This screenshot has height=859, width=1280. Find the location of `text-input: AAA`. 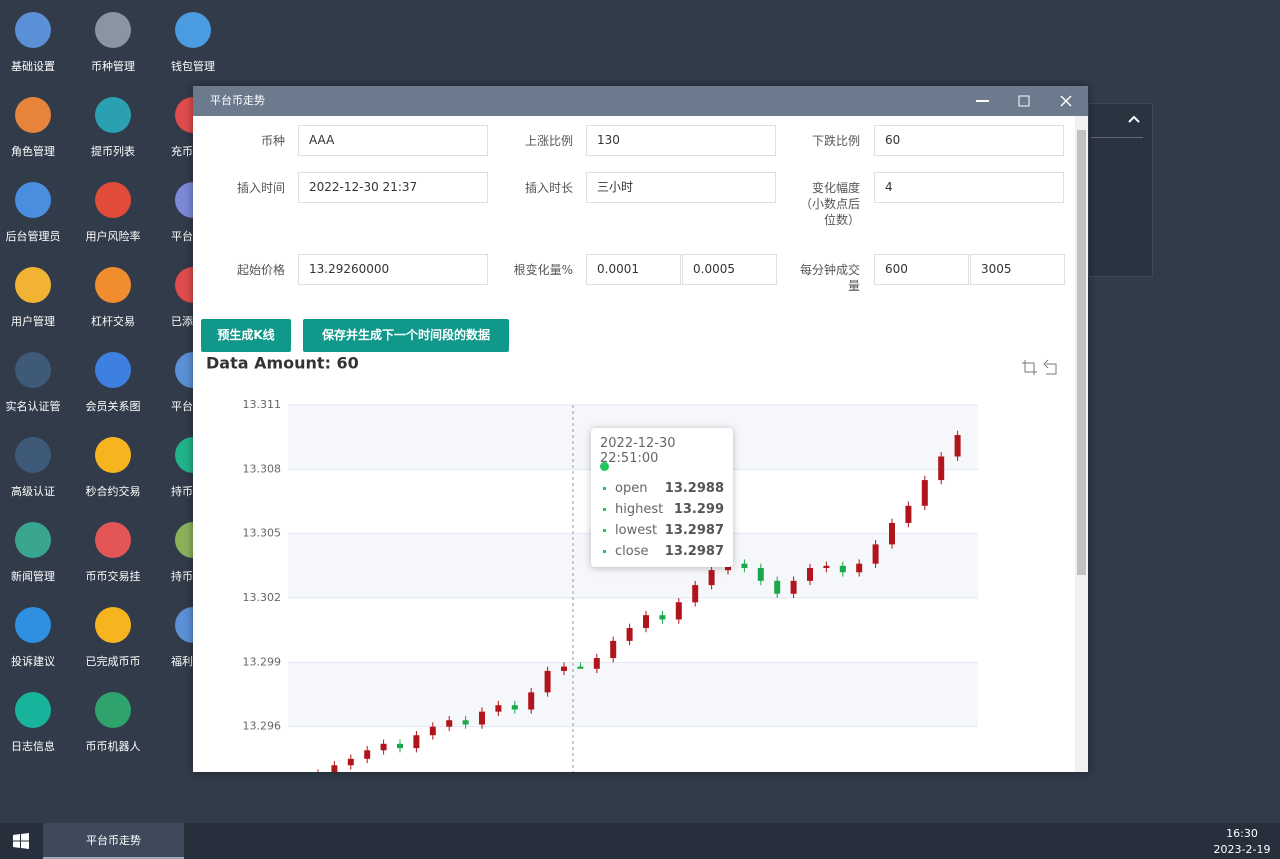

text-input: AAA is located at coordinates (393, 140).